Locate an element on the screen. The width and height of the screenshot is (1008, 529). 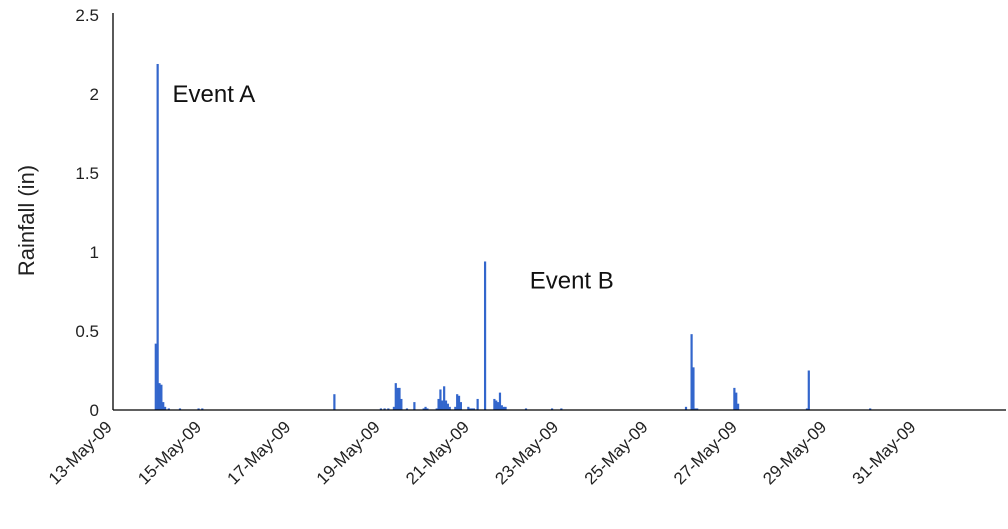
x-tick-label: 31-May-09 is located at coordinates (884, 452).